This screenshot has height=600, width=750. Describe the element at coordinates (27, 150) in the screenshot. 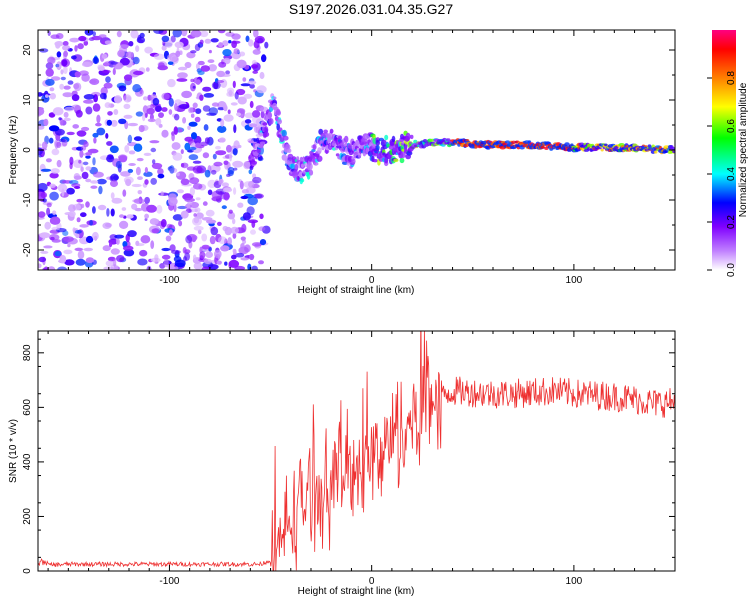

I see `spec-ytick-label: 0` at that location.